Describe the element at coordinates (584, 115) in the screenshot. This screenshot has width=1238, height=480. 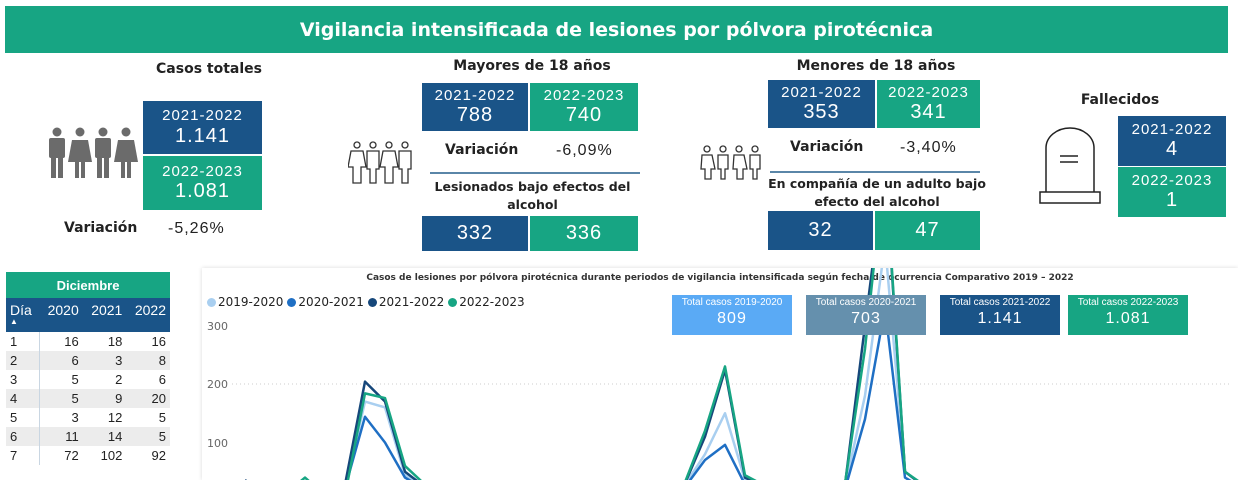
I see `period-value: 740` at that location.